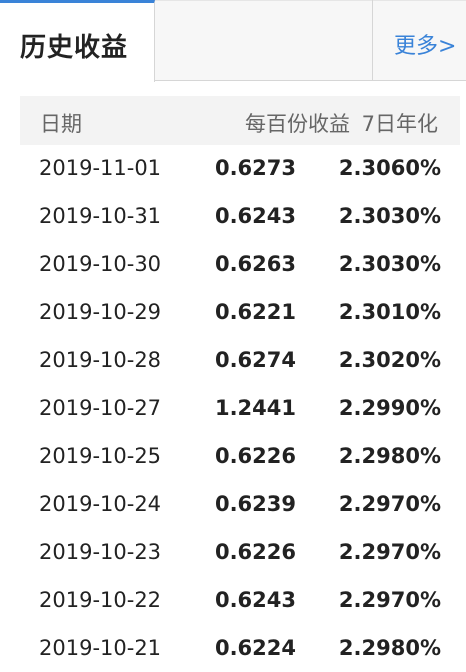  I want to click on table-row: 2019-10-29 0.6221 2.3010%, so click(240, 313).